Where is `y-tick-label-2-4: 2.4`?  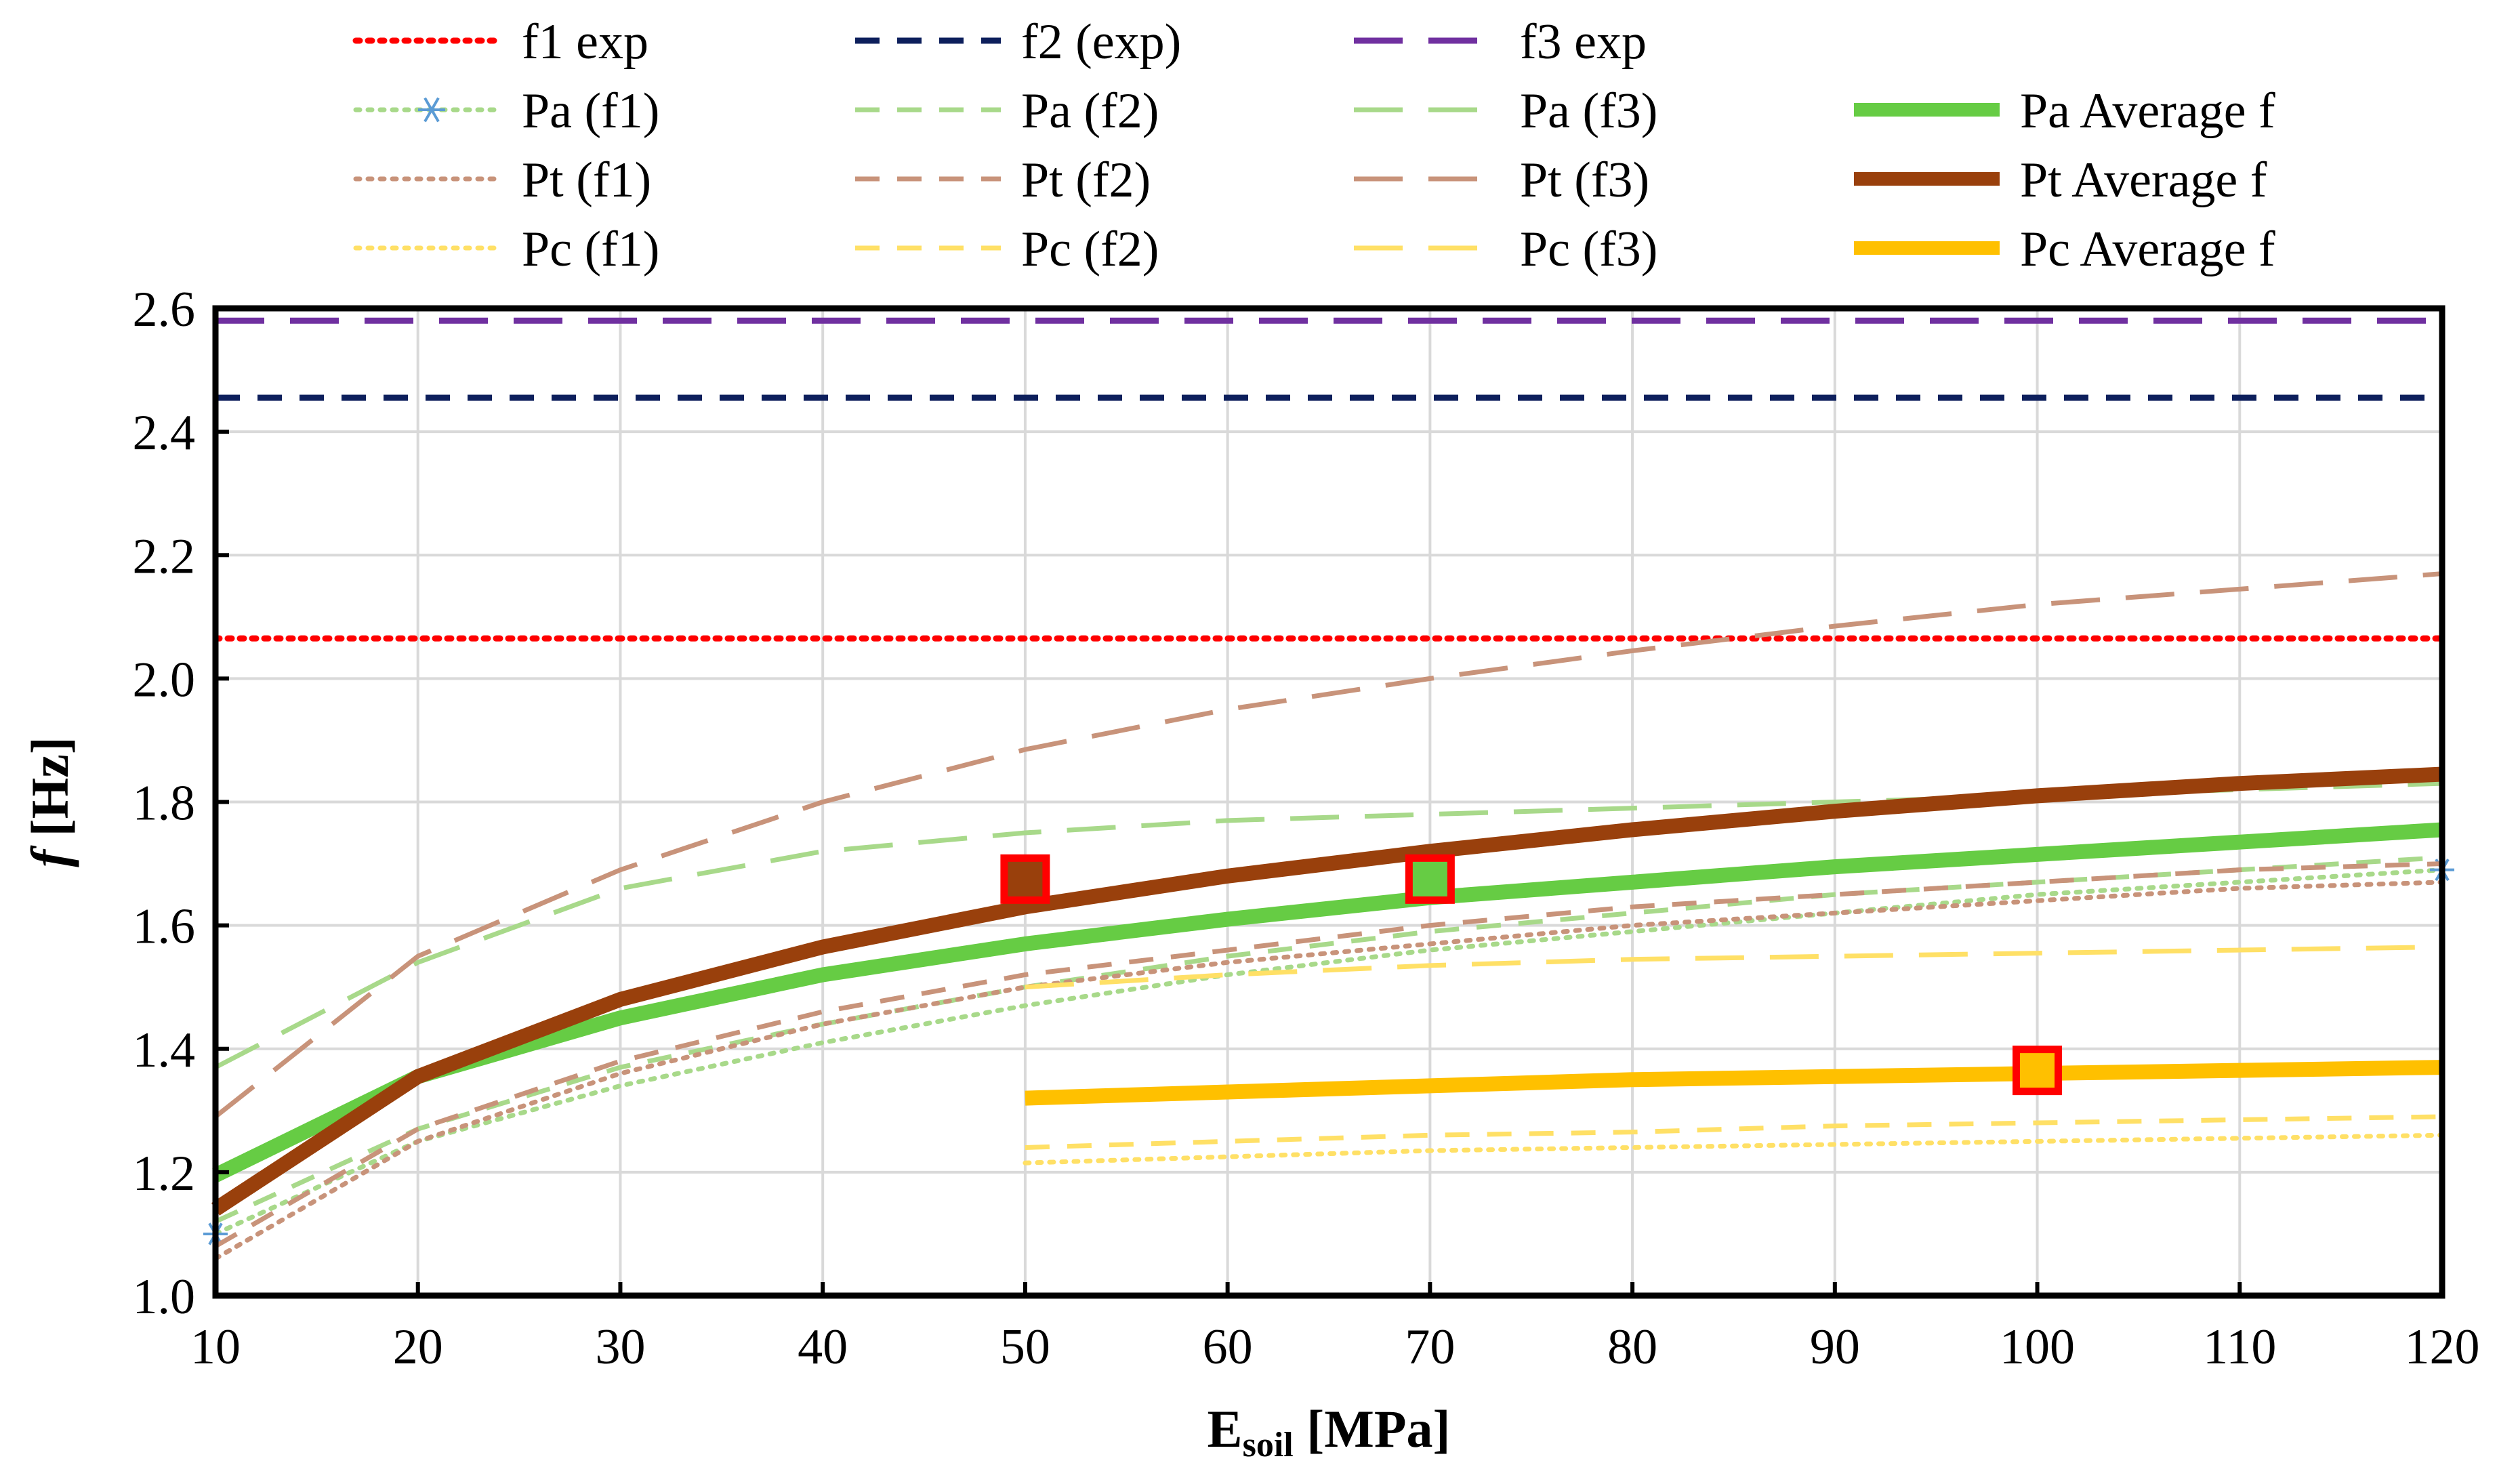 y-tick-label-2-4: 2.4 is located at coordinates (164, 433).